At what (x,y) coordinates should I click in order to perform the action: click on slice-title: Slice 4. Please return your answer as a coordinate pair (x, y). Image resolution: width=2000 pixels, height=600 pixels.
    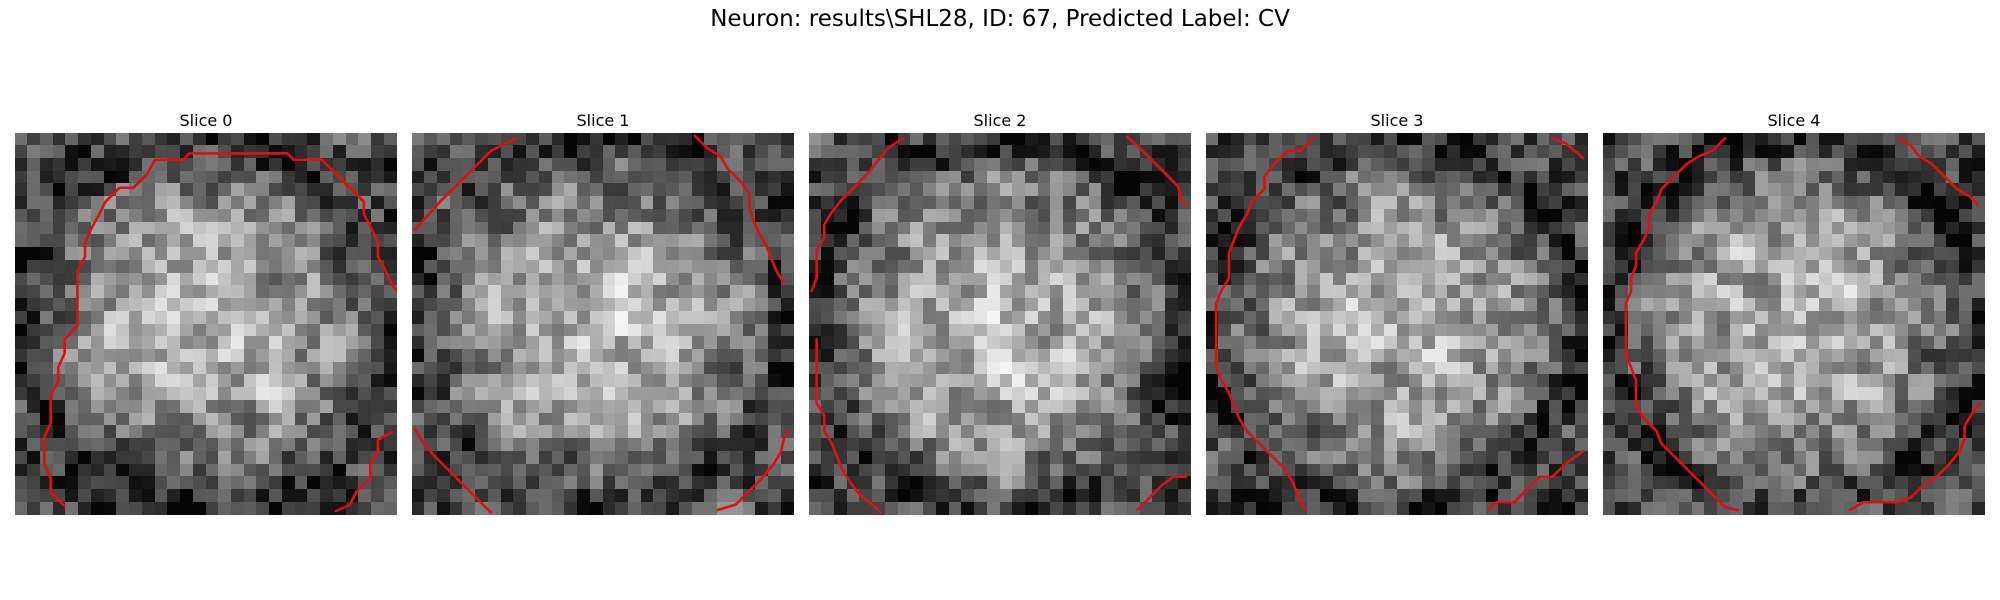
    Looking at the image, I should click on (1794, 120).